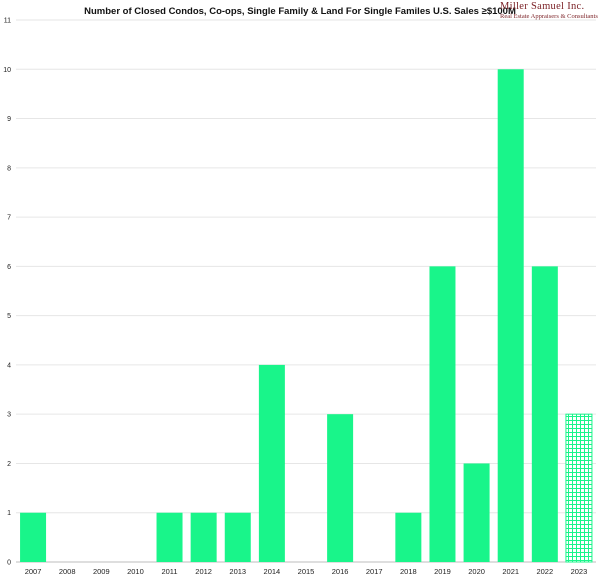 This screenshot has height=584, width=600. Describe the element at coordinates (9, 119) in the screenshot. I see `y-tick-label: 9` at that location.